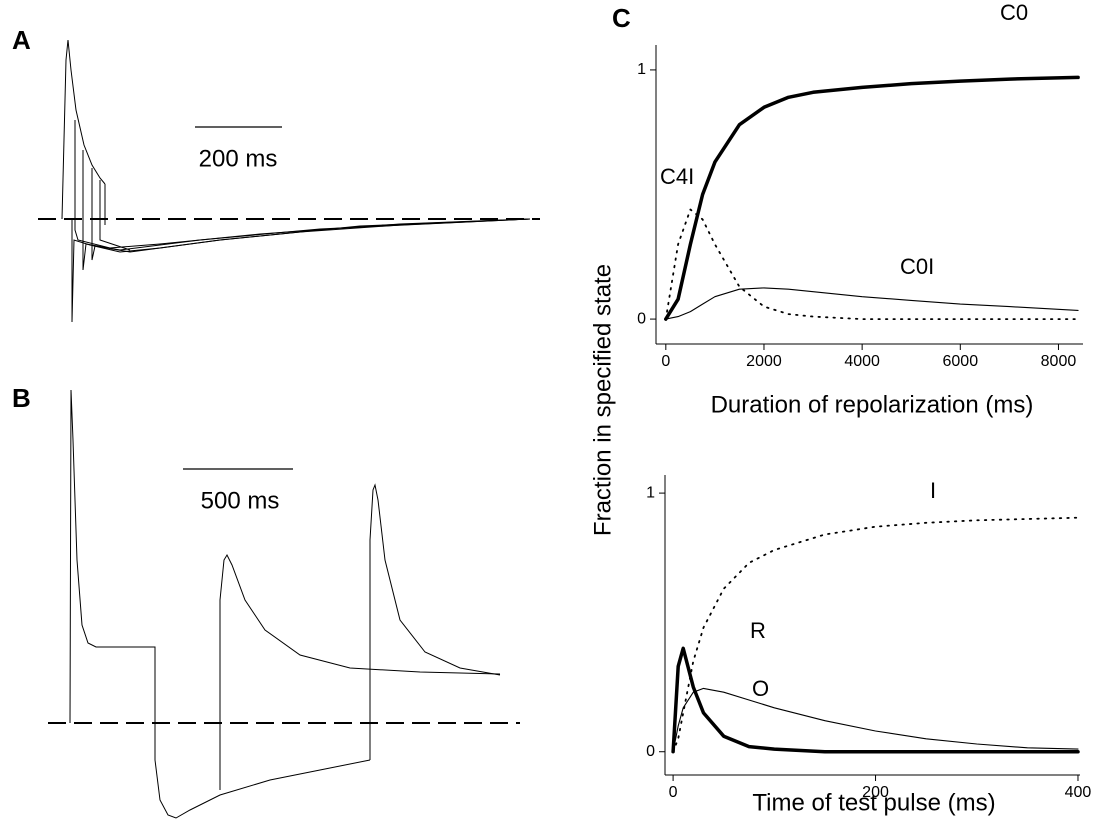 This screenshot has width=1098, height=823. What do you see at coordinates (760, 688) in the screenshot?
I see `series-label: O` at bounding box center [760, 688].